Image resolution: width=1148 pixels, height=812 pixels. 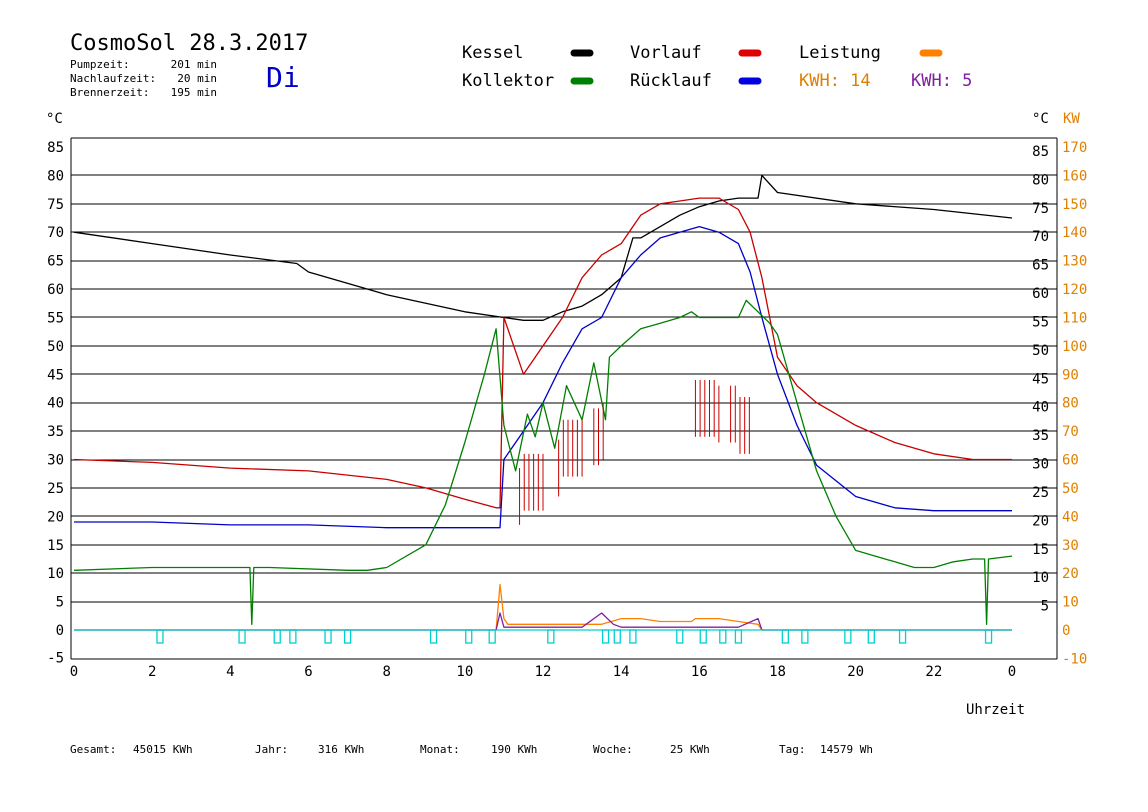 What do you see at coordinates (543, 607) in the screenshot?
I see `series-leistung` at bounding box center [543, 607].